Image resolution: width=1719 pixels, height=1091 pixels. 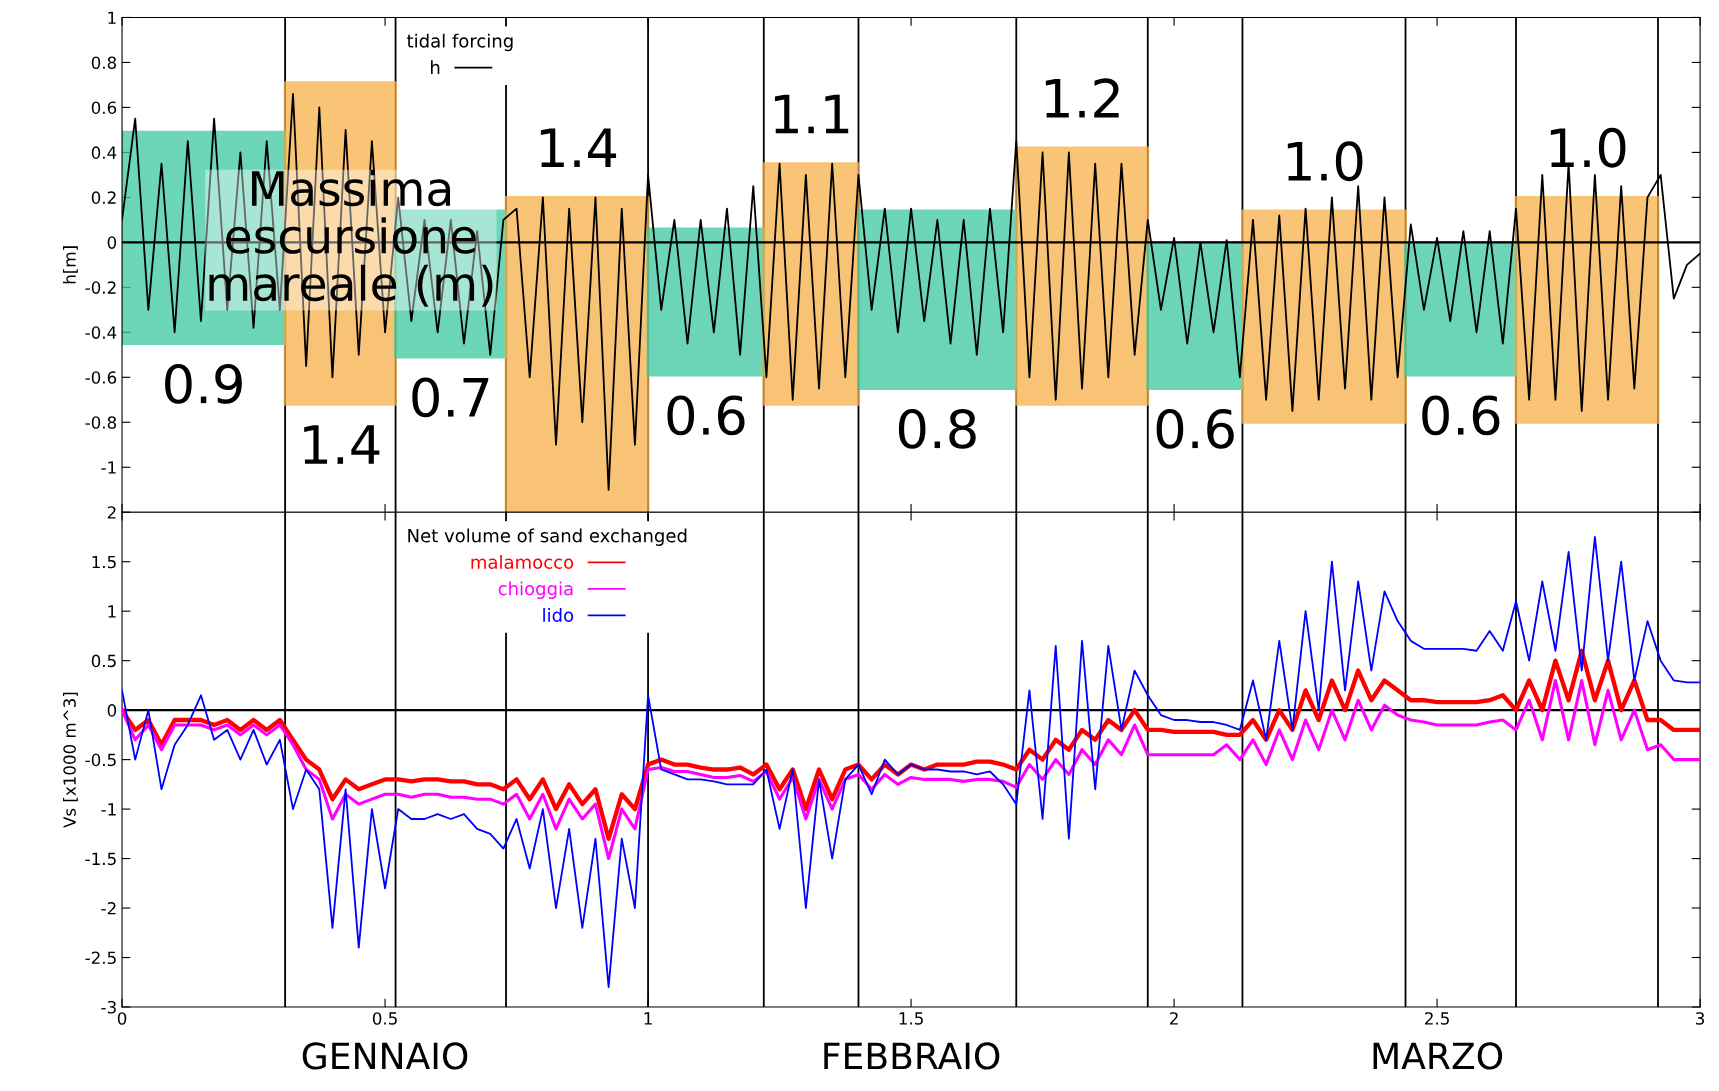 I want to click on y-axis-title: Vs [x1000 m^3], so click(x=70, y=760).